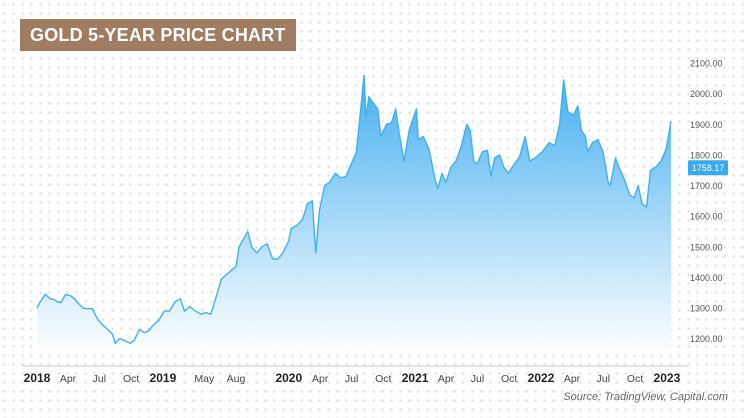 This screenshot has width=750, height=418. Describe the element at coordinates (288, 378) in the screenshot. I see `x-tick-label: 2020` at that location.